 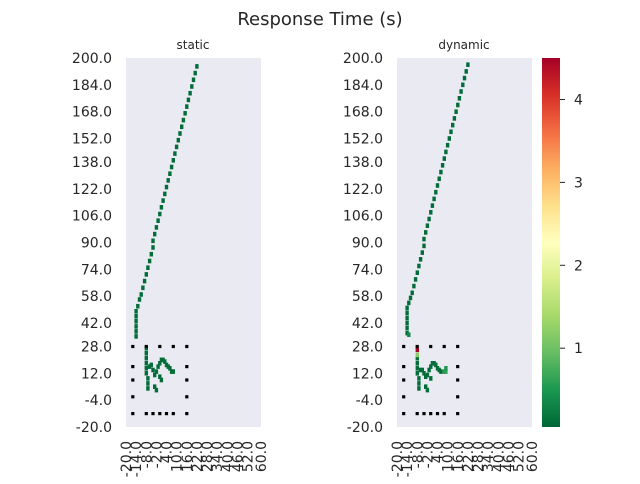 I want to click on x-tick-label: 4.0, so click(x=168, y=452).